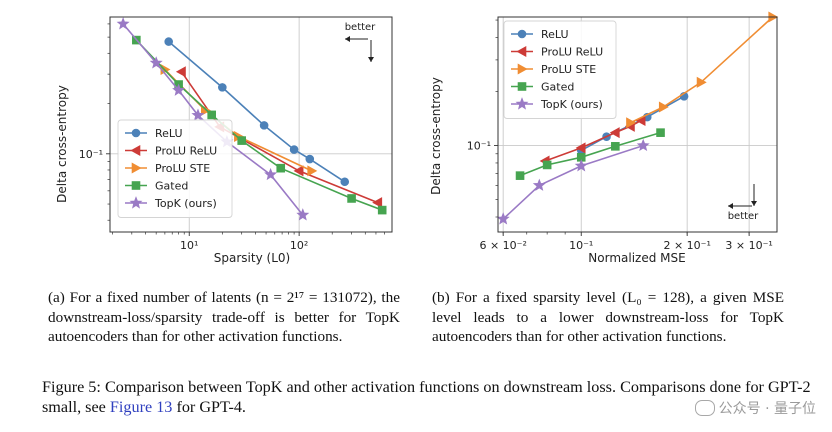 The height and width of the screenshot is (432, 832). I want to click on x-tick-label: 10², so click(299, 245).